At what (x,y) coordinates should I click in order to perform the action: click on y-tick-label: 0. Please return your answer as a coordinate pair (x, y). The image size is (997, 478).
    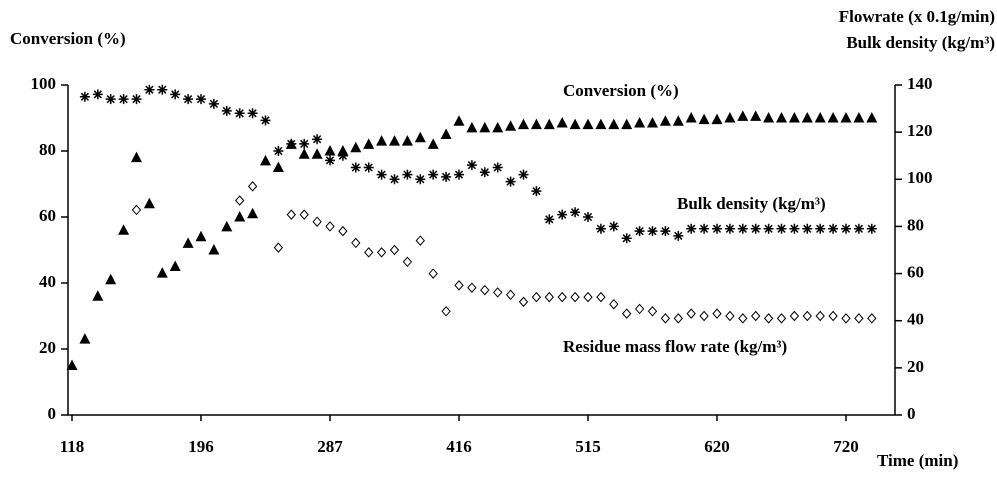
    Looking at the image, I should click on (52, 413).